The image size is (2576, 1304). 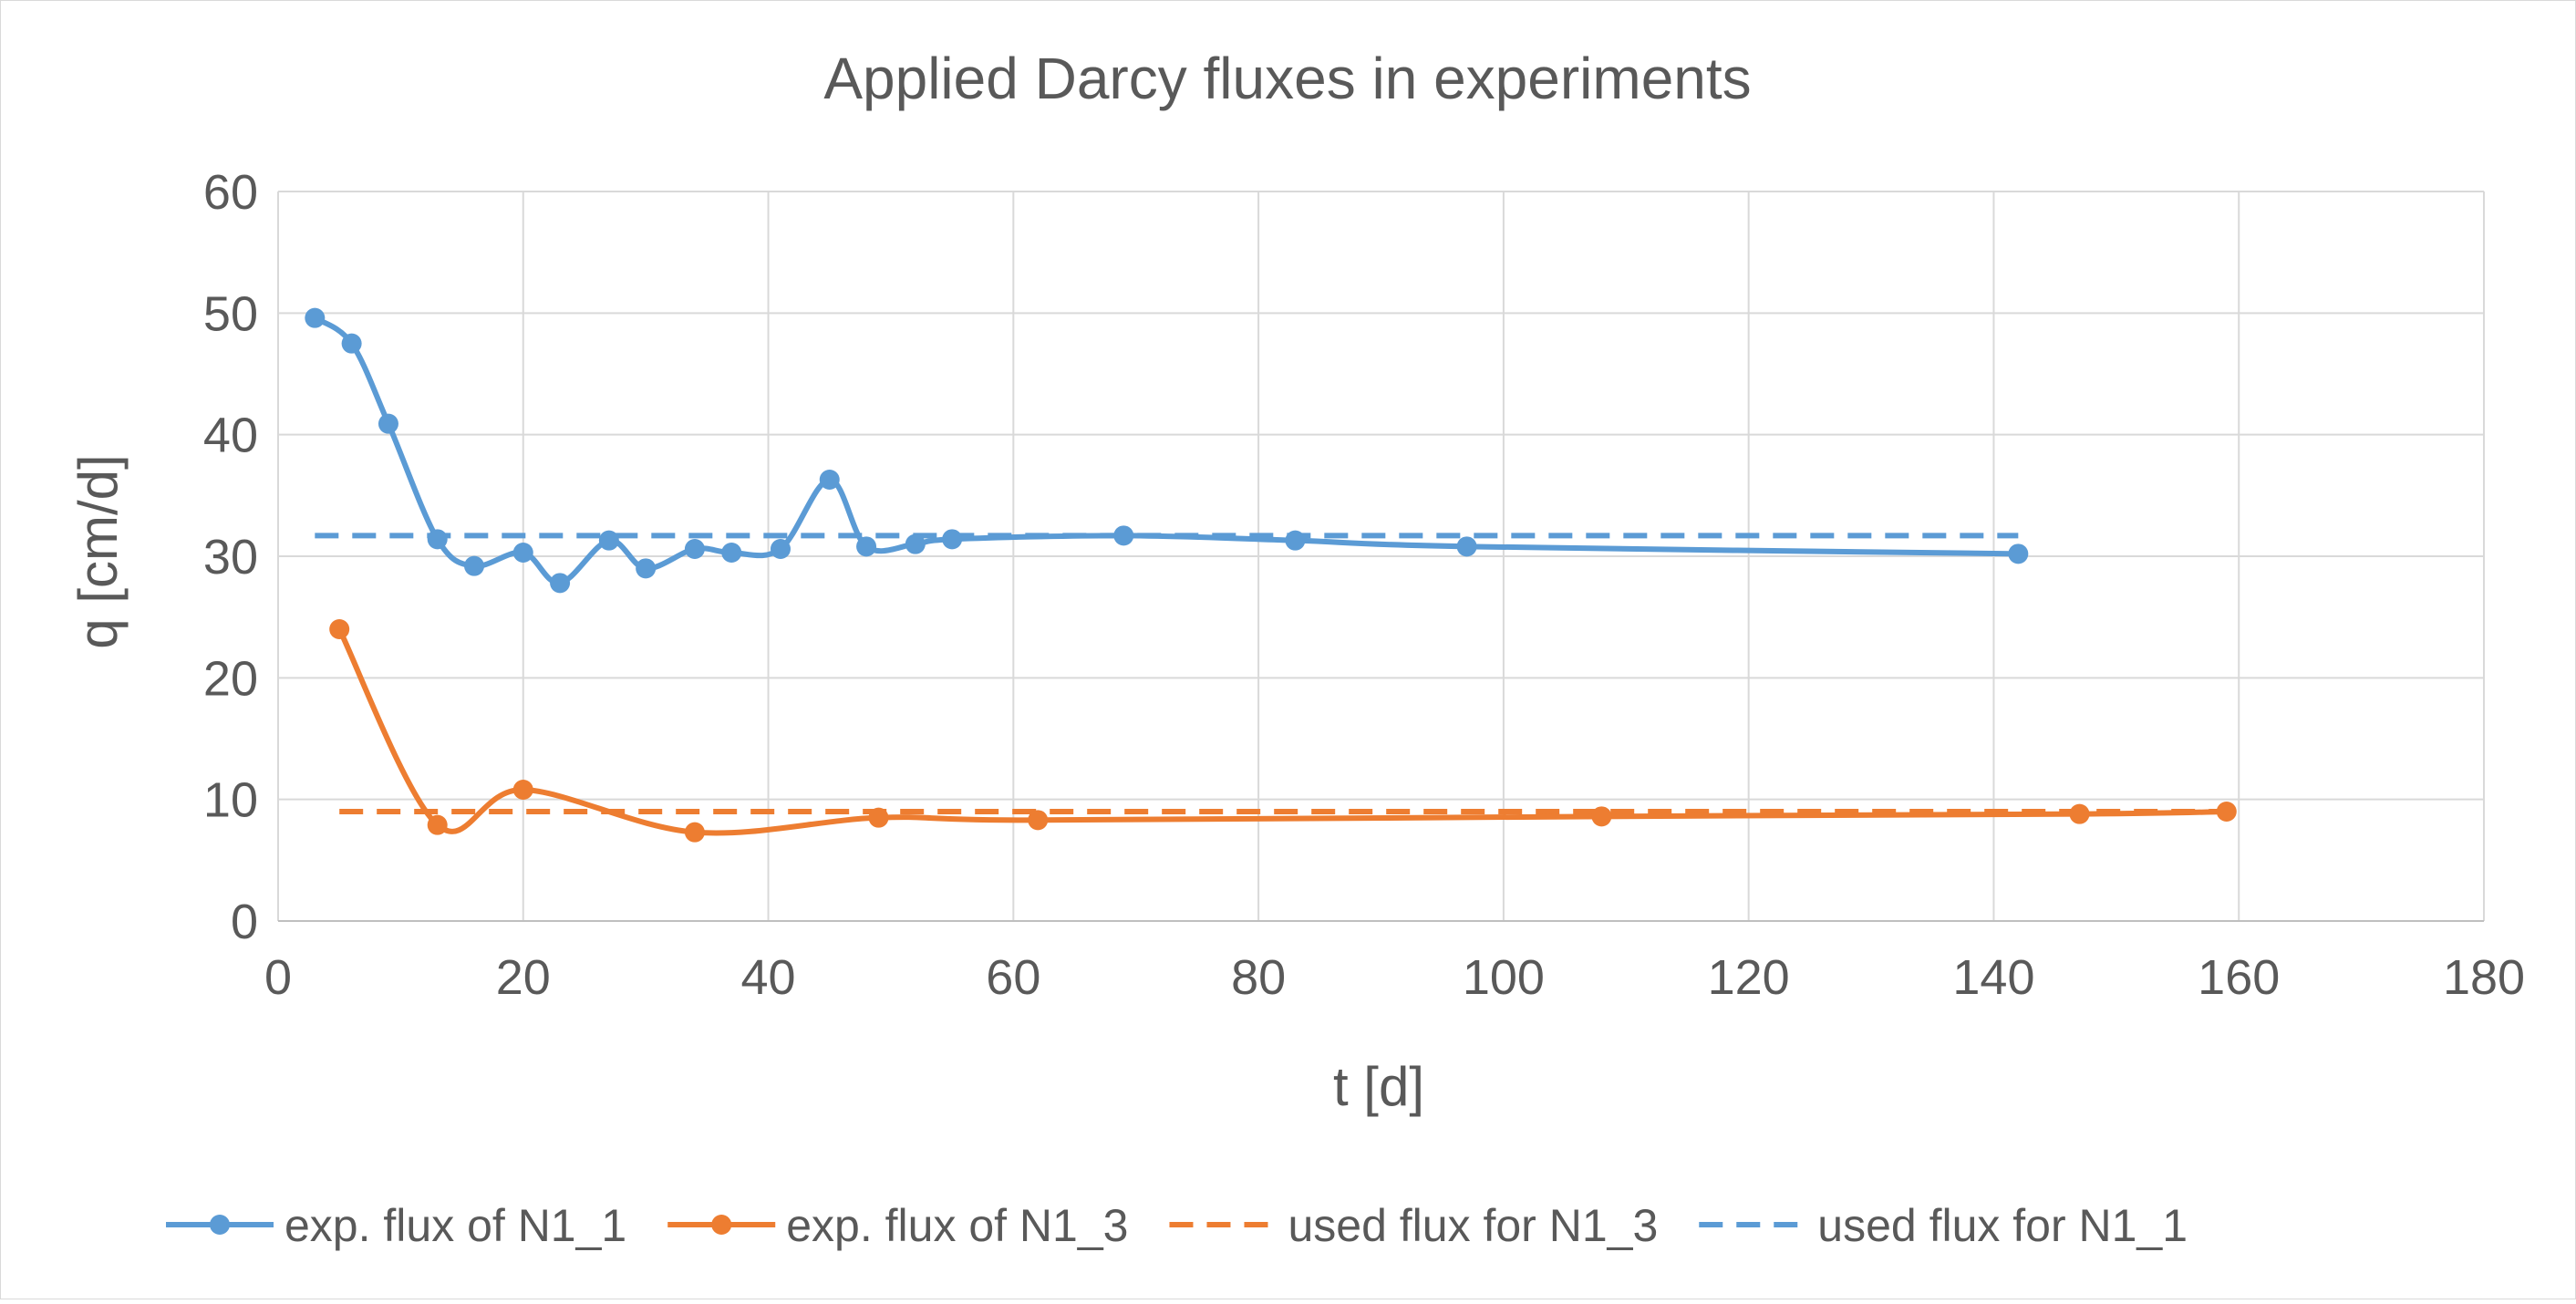 I want to click on legend-label-used-flux-for-n1-3: used flux for N1_3, so click(x=1473, y=1225).